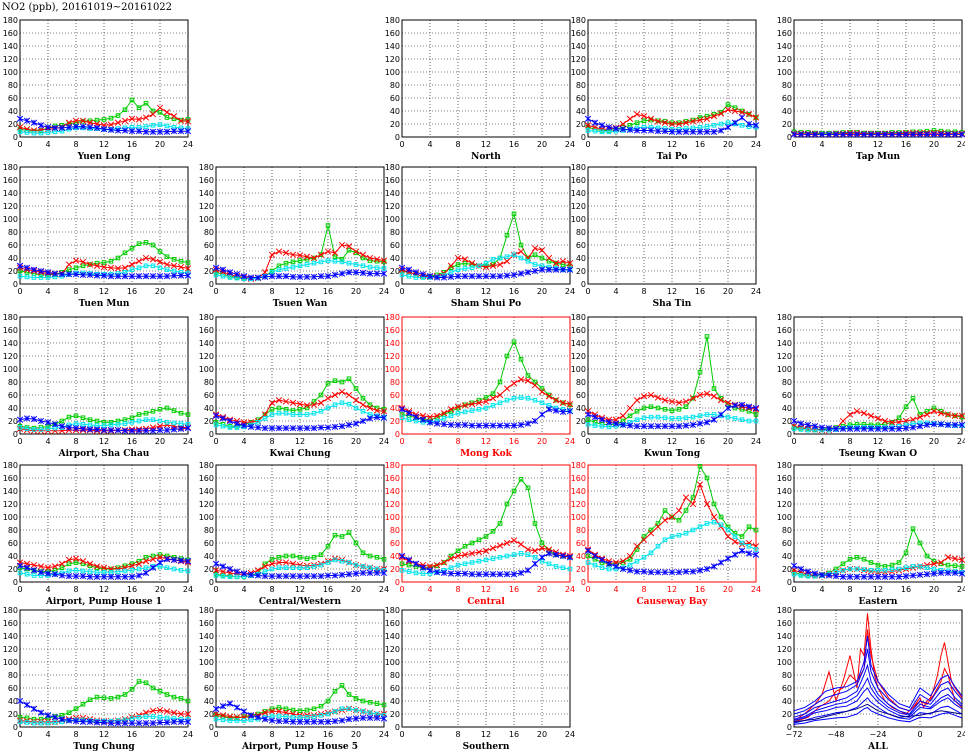  What do you see at coordinates (672, 454) in the screenshot?
I see `panel-title: Kwun Tong` at bounding box center [672, 454].